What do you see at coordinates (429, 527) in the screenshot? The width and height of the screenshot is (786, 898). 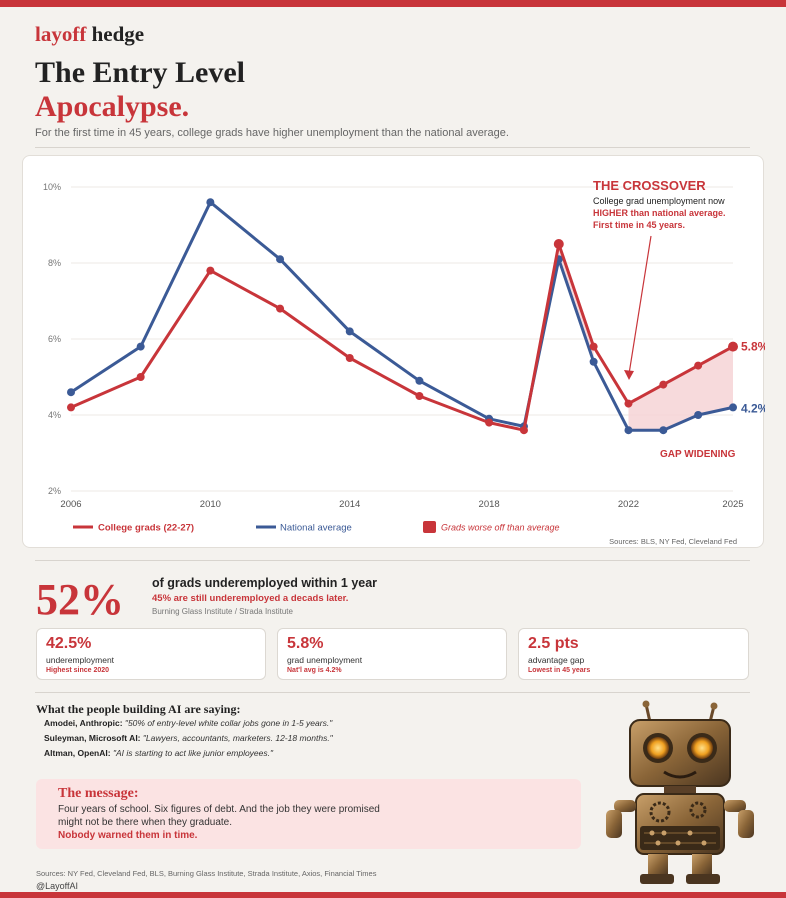 I see `legend-swatch-gap` at bounding box center [429, 527].